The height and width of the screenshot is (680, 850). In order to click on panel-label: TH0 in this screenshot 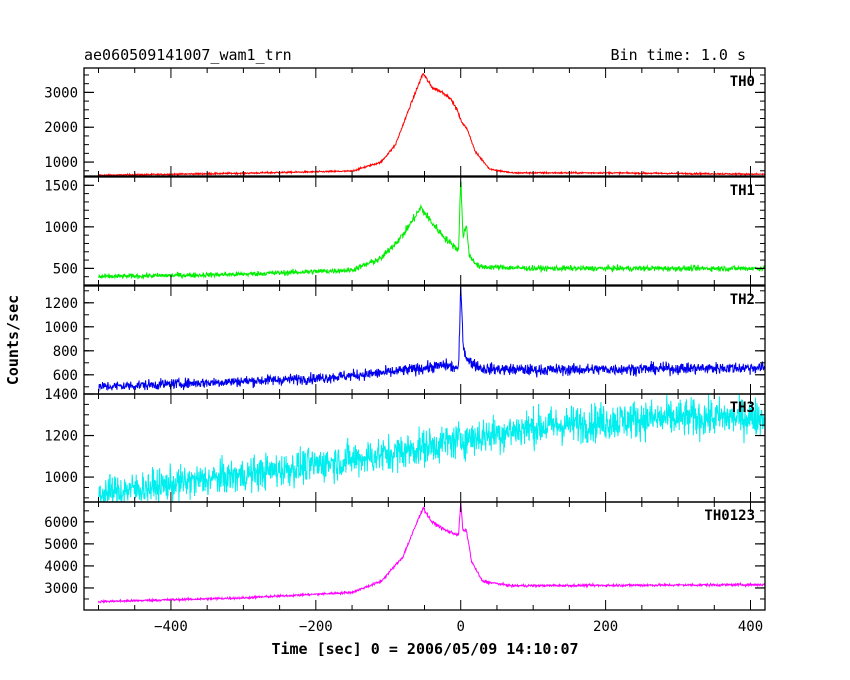, I will do `click(742, 82)`.